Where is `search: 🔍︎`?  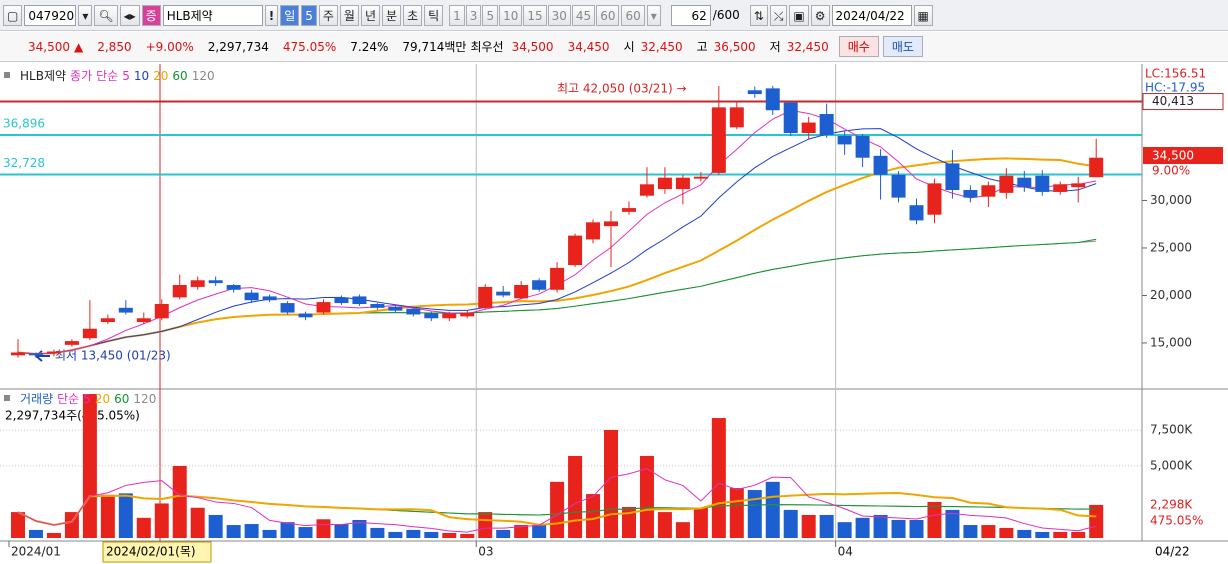
search: 🔍︎ is located at coordinates (106, 15).